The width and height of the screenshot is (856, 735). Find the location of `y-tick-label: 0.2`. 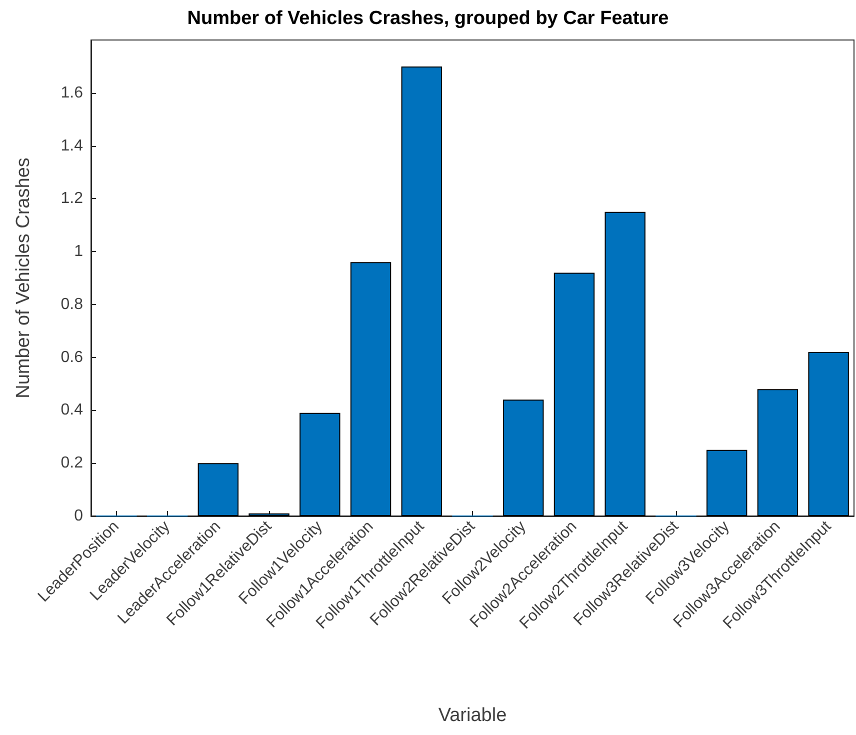

y-tick-label: 0.2 is located at coordinates (72, 463).